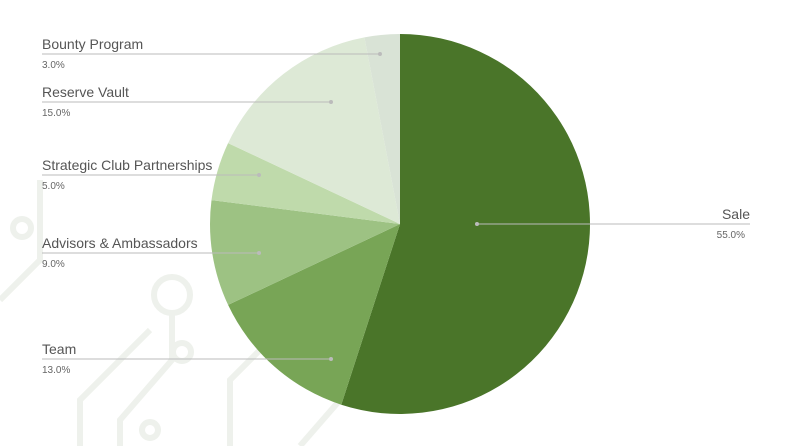 This screenshot has height=446, width=790. Describe the element at coordinates (85, 92) in the screenshot. I see `slice-label: Reserve Vault` at that location.